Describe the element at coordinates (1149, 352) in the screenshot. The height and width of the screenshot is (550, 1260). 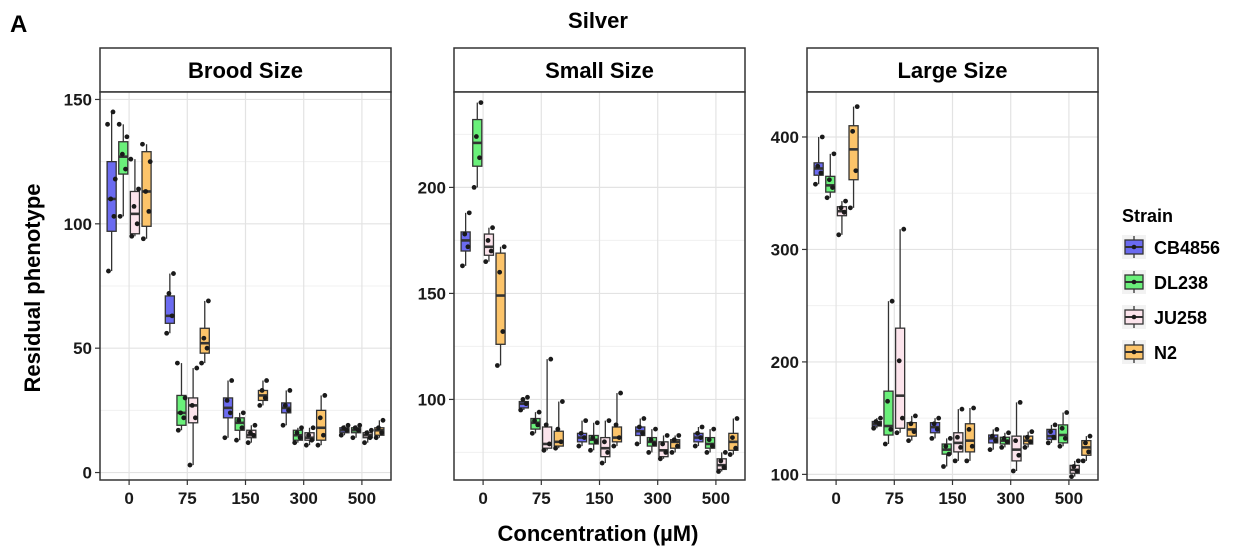
I see `legend-item-n2: N2` at that location.